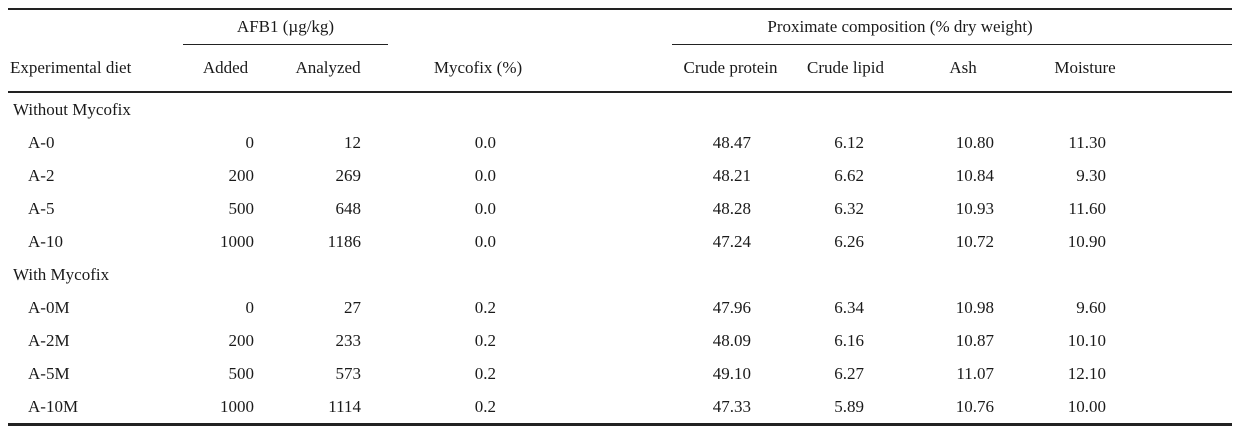  Describe the element at coordinates (49, 340) in the screenshot. I see `diet-cell: A-2M` at that location.